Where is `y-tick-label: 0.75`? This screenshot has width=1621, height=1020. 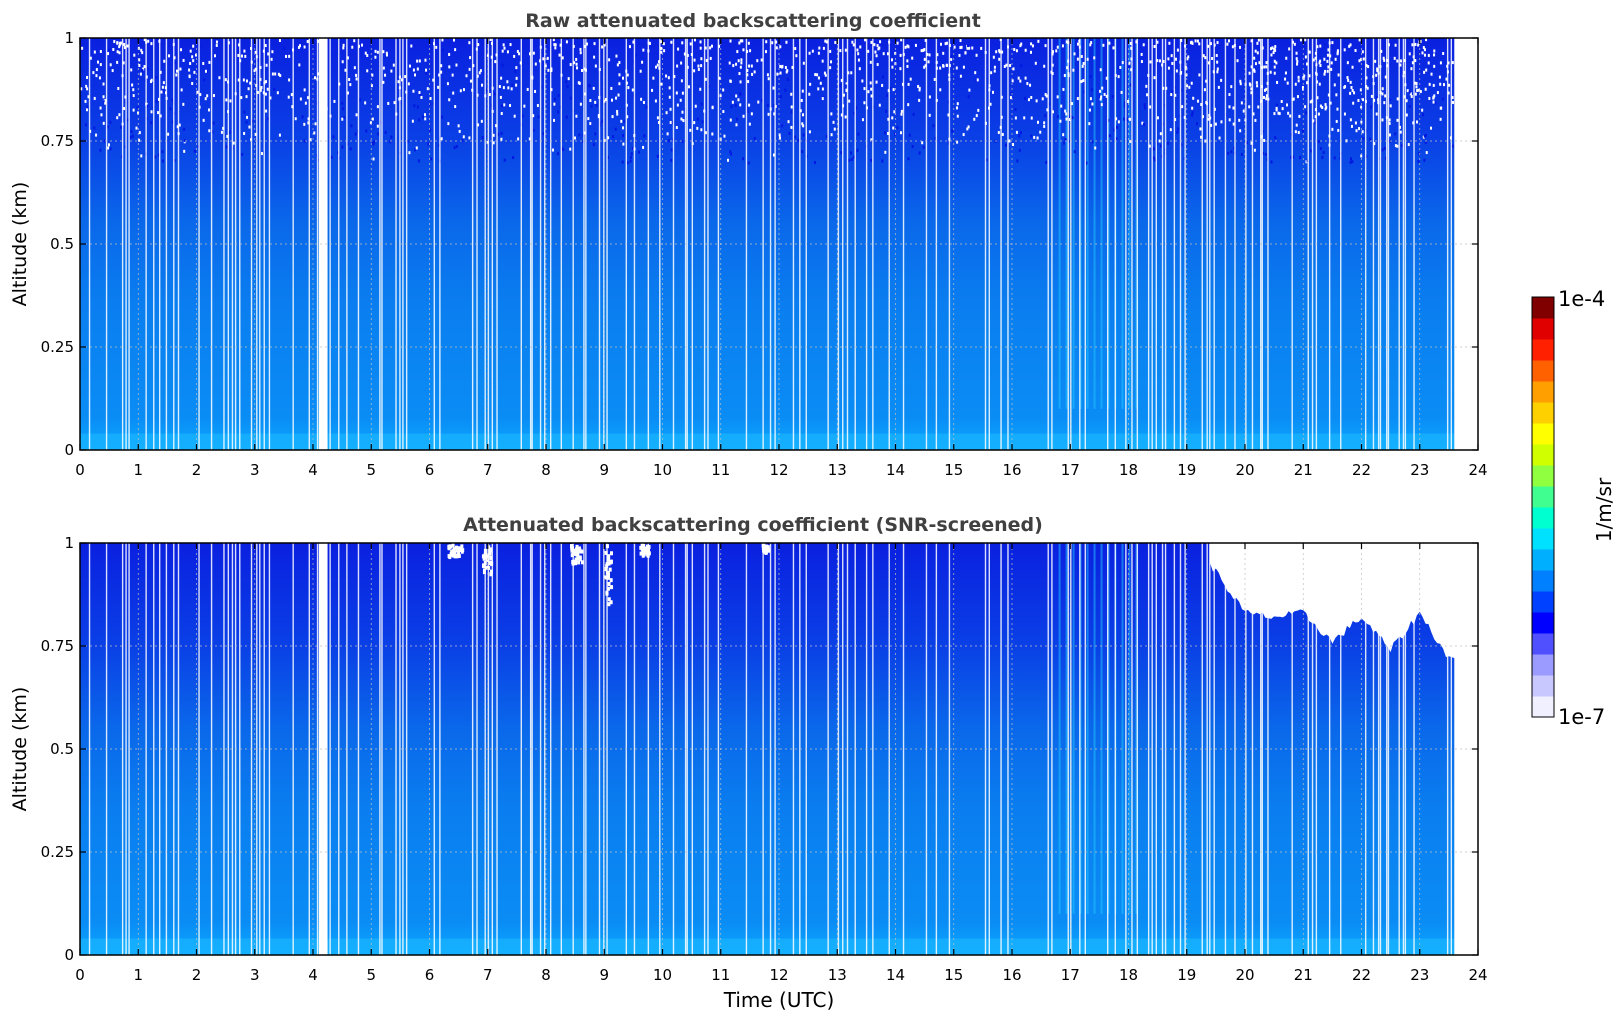
y-tick-label: 0.75 is located at coordinates (57, 141).